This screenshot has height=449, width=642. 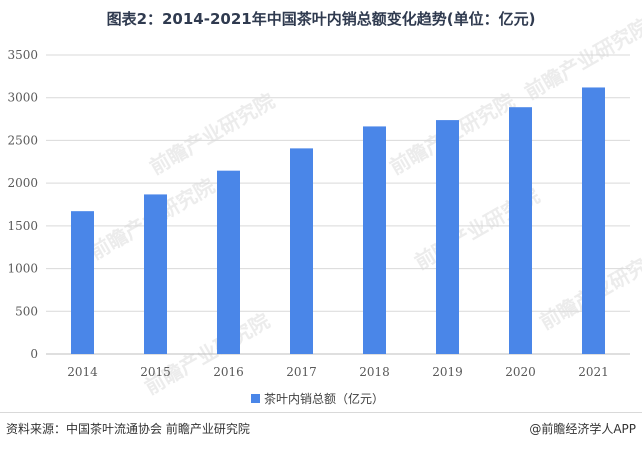 I want to click on y-tick-label: 500, so click(x=26, y=311).